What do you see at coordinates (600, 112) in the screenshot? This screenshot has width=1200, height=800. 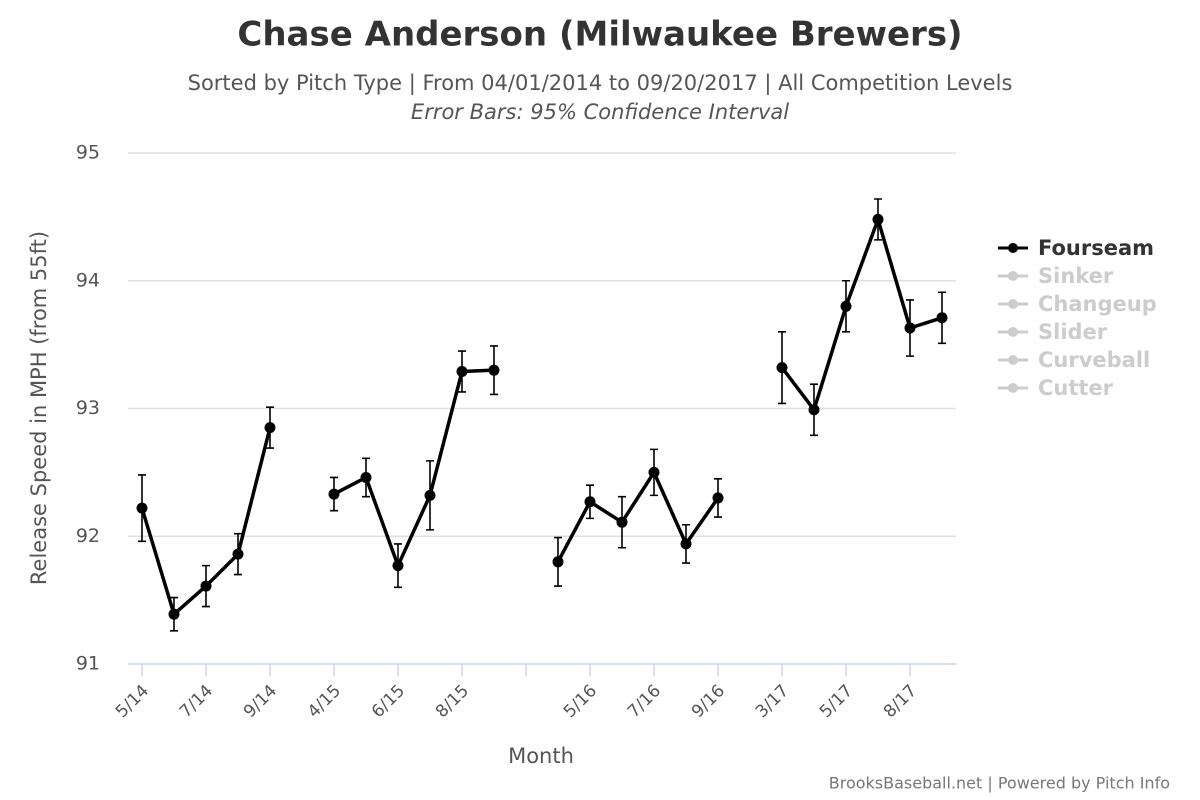 I see `annotation: Error Bars: 95% Confidence Interval` at bounding box center [600, 112].